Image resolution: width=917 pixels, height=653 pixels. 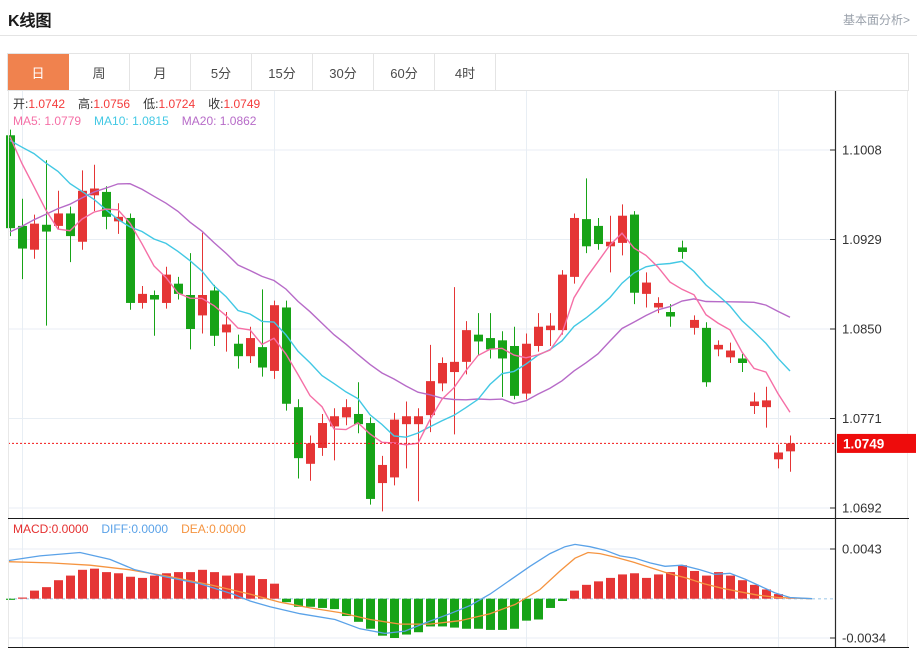 What do you see at coordinates (862, 508) in the screenshot?
I see `svg-text: 1.0692` at bounding box center [862, 508].